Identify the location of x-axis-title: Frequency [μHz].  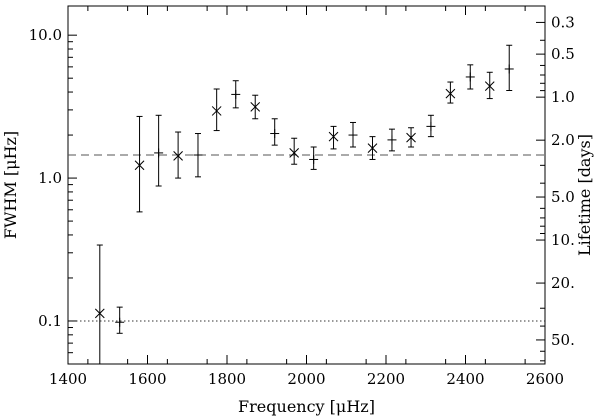
(306, 406).